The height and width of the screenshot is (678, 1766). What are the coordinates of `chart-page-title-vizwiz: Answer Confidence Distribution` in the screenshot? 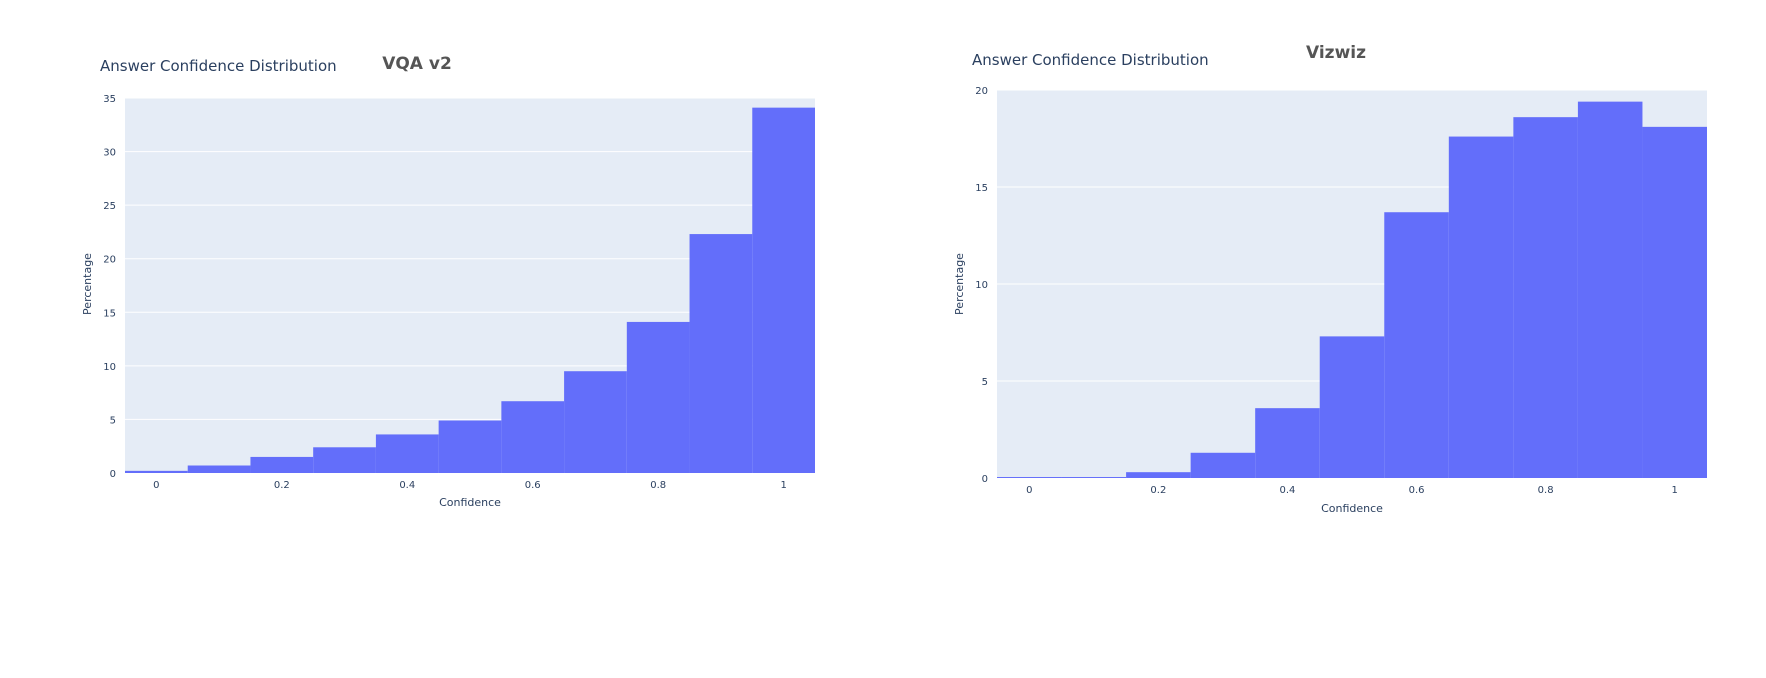 It's located at (1090, 60).